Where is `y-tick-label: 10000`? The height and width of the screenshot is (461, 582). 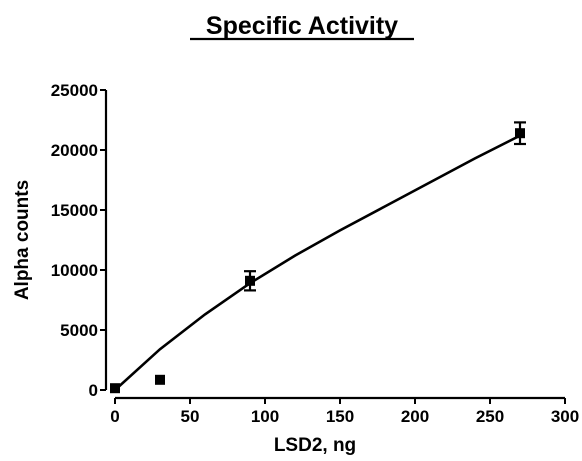 y-tick-label: 10000 is located at coordinates (74, 270).